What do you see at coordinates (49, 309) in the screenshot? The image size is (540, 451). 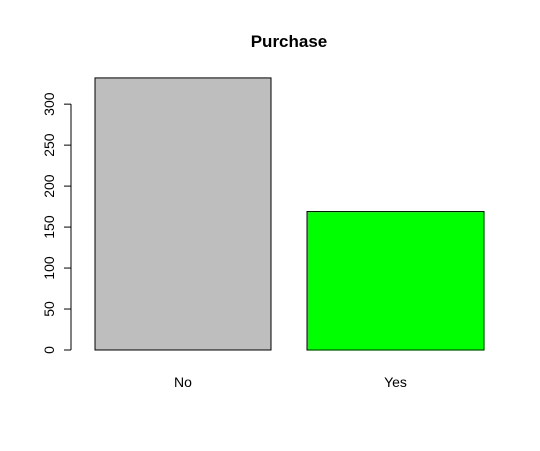 I see `y-tick-label: 50` at bounding box center [49, 309].